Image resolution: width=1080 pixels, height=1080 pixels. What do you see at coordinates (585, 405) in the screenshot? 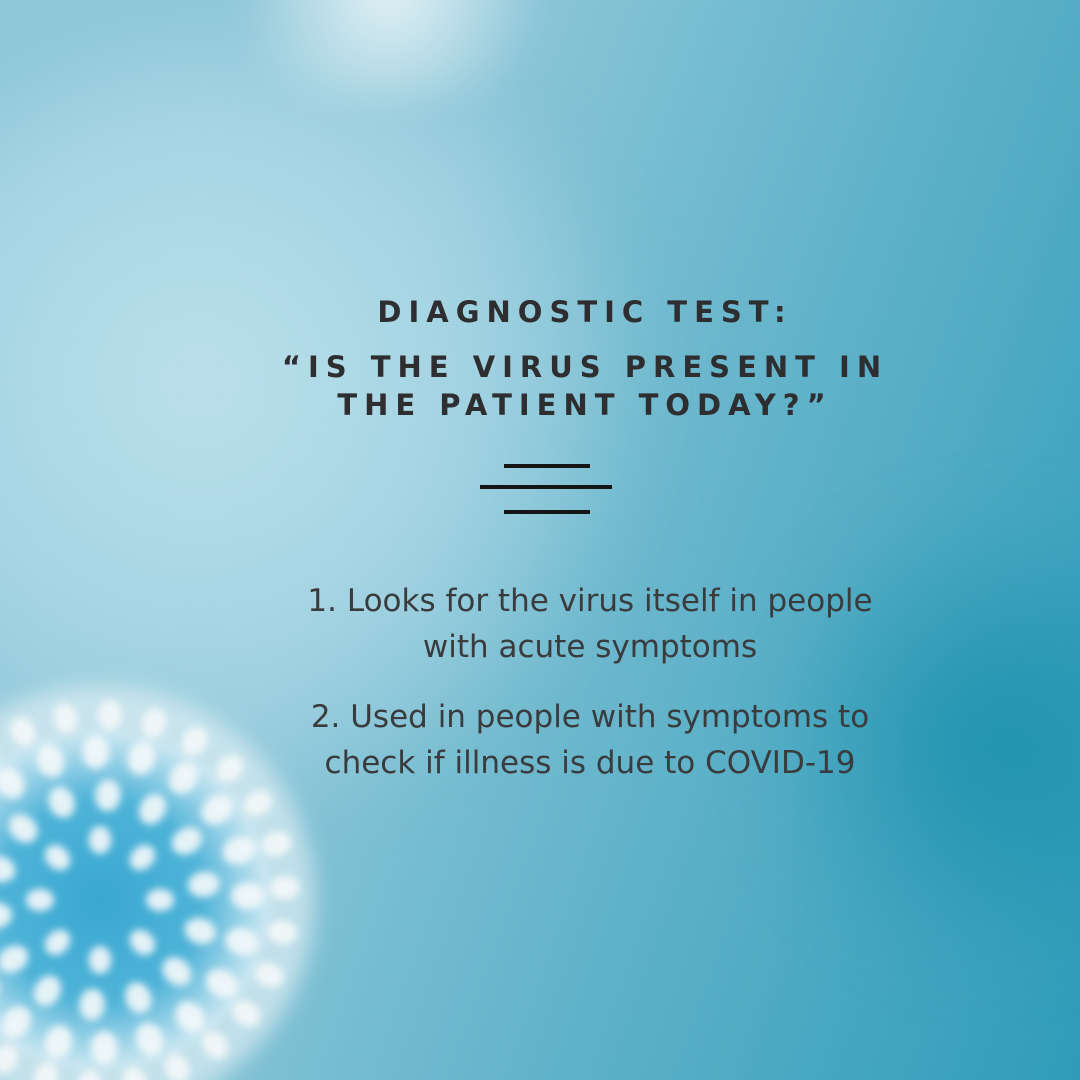
I see `page-title-line-3: THE PATIENT TODAY?”` at bounding box center [585, 405].